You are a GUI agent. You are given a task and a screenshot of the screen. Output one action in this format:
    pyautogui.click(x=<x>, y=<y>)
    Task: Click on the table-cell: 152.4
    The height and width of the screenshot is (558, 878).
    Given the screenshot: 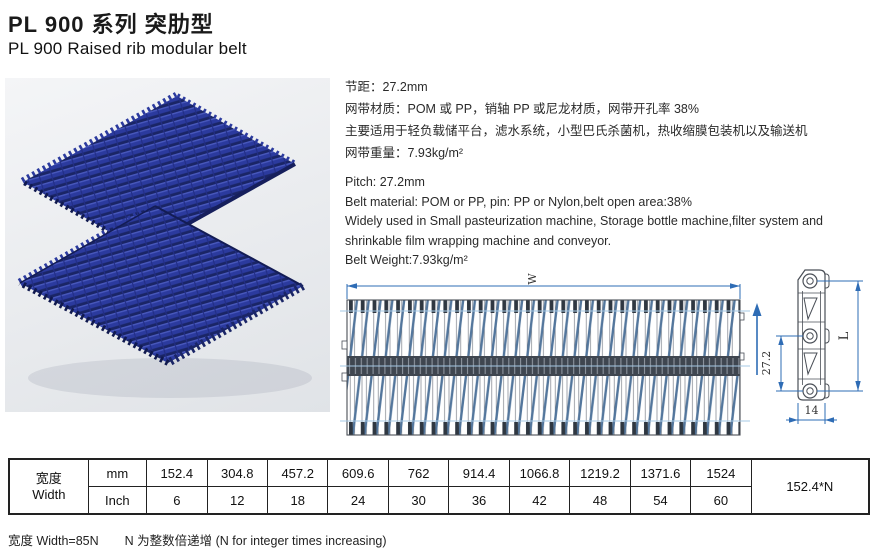 What is the action you would take?
    pyautogui.click(x=177, y=472)
    